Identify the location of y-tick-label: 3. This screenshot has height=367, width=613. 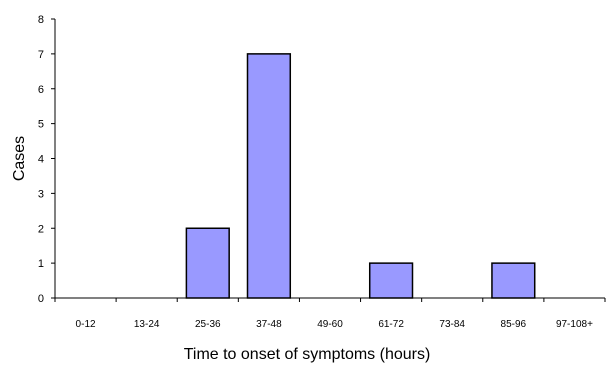
(41, 194).